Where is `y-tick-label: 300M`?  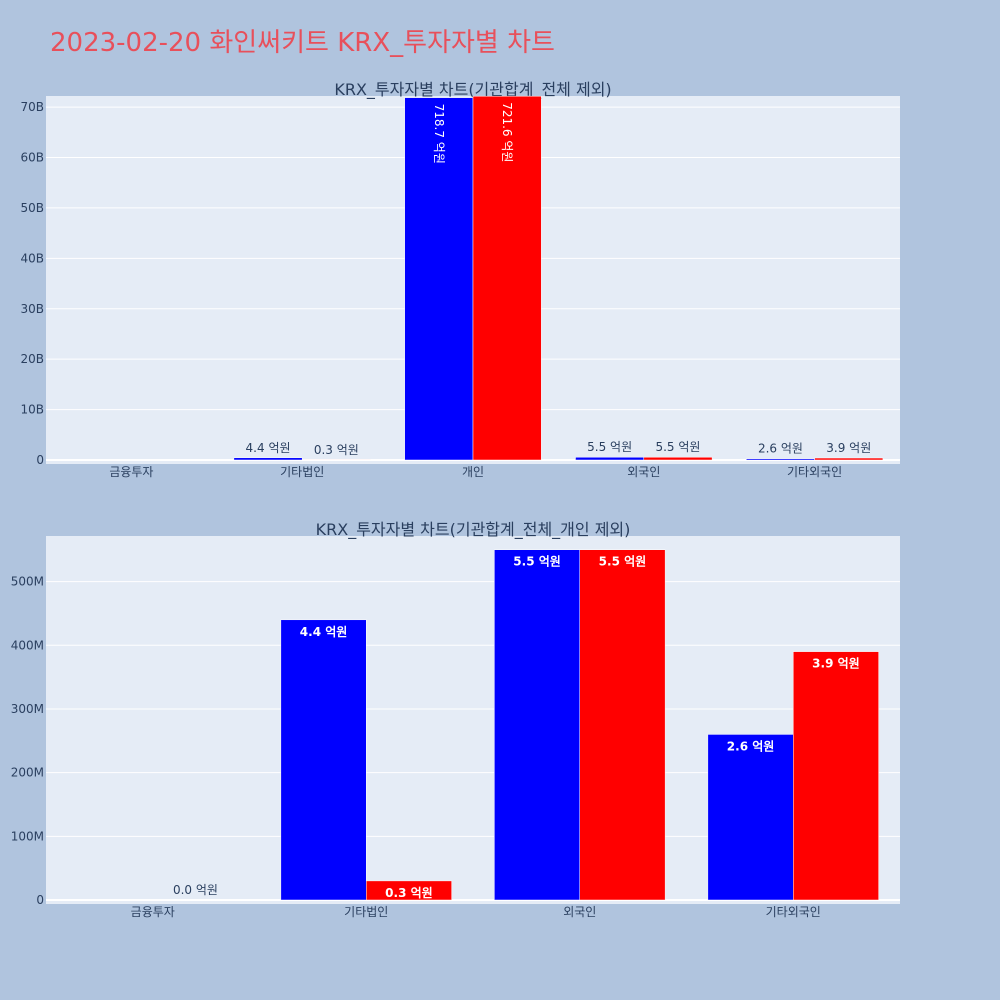
y-tick-label: 300M is located at coordinates (27, 709).